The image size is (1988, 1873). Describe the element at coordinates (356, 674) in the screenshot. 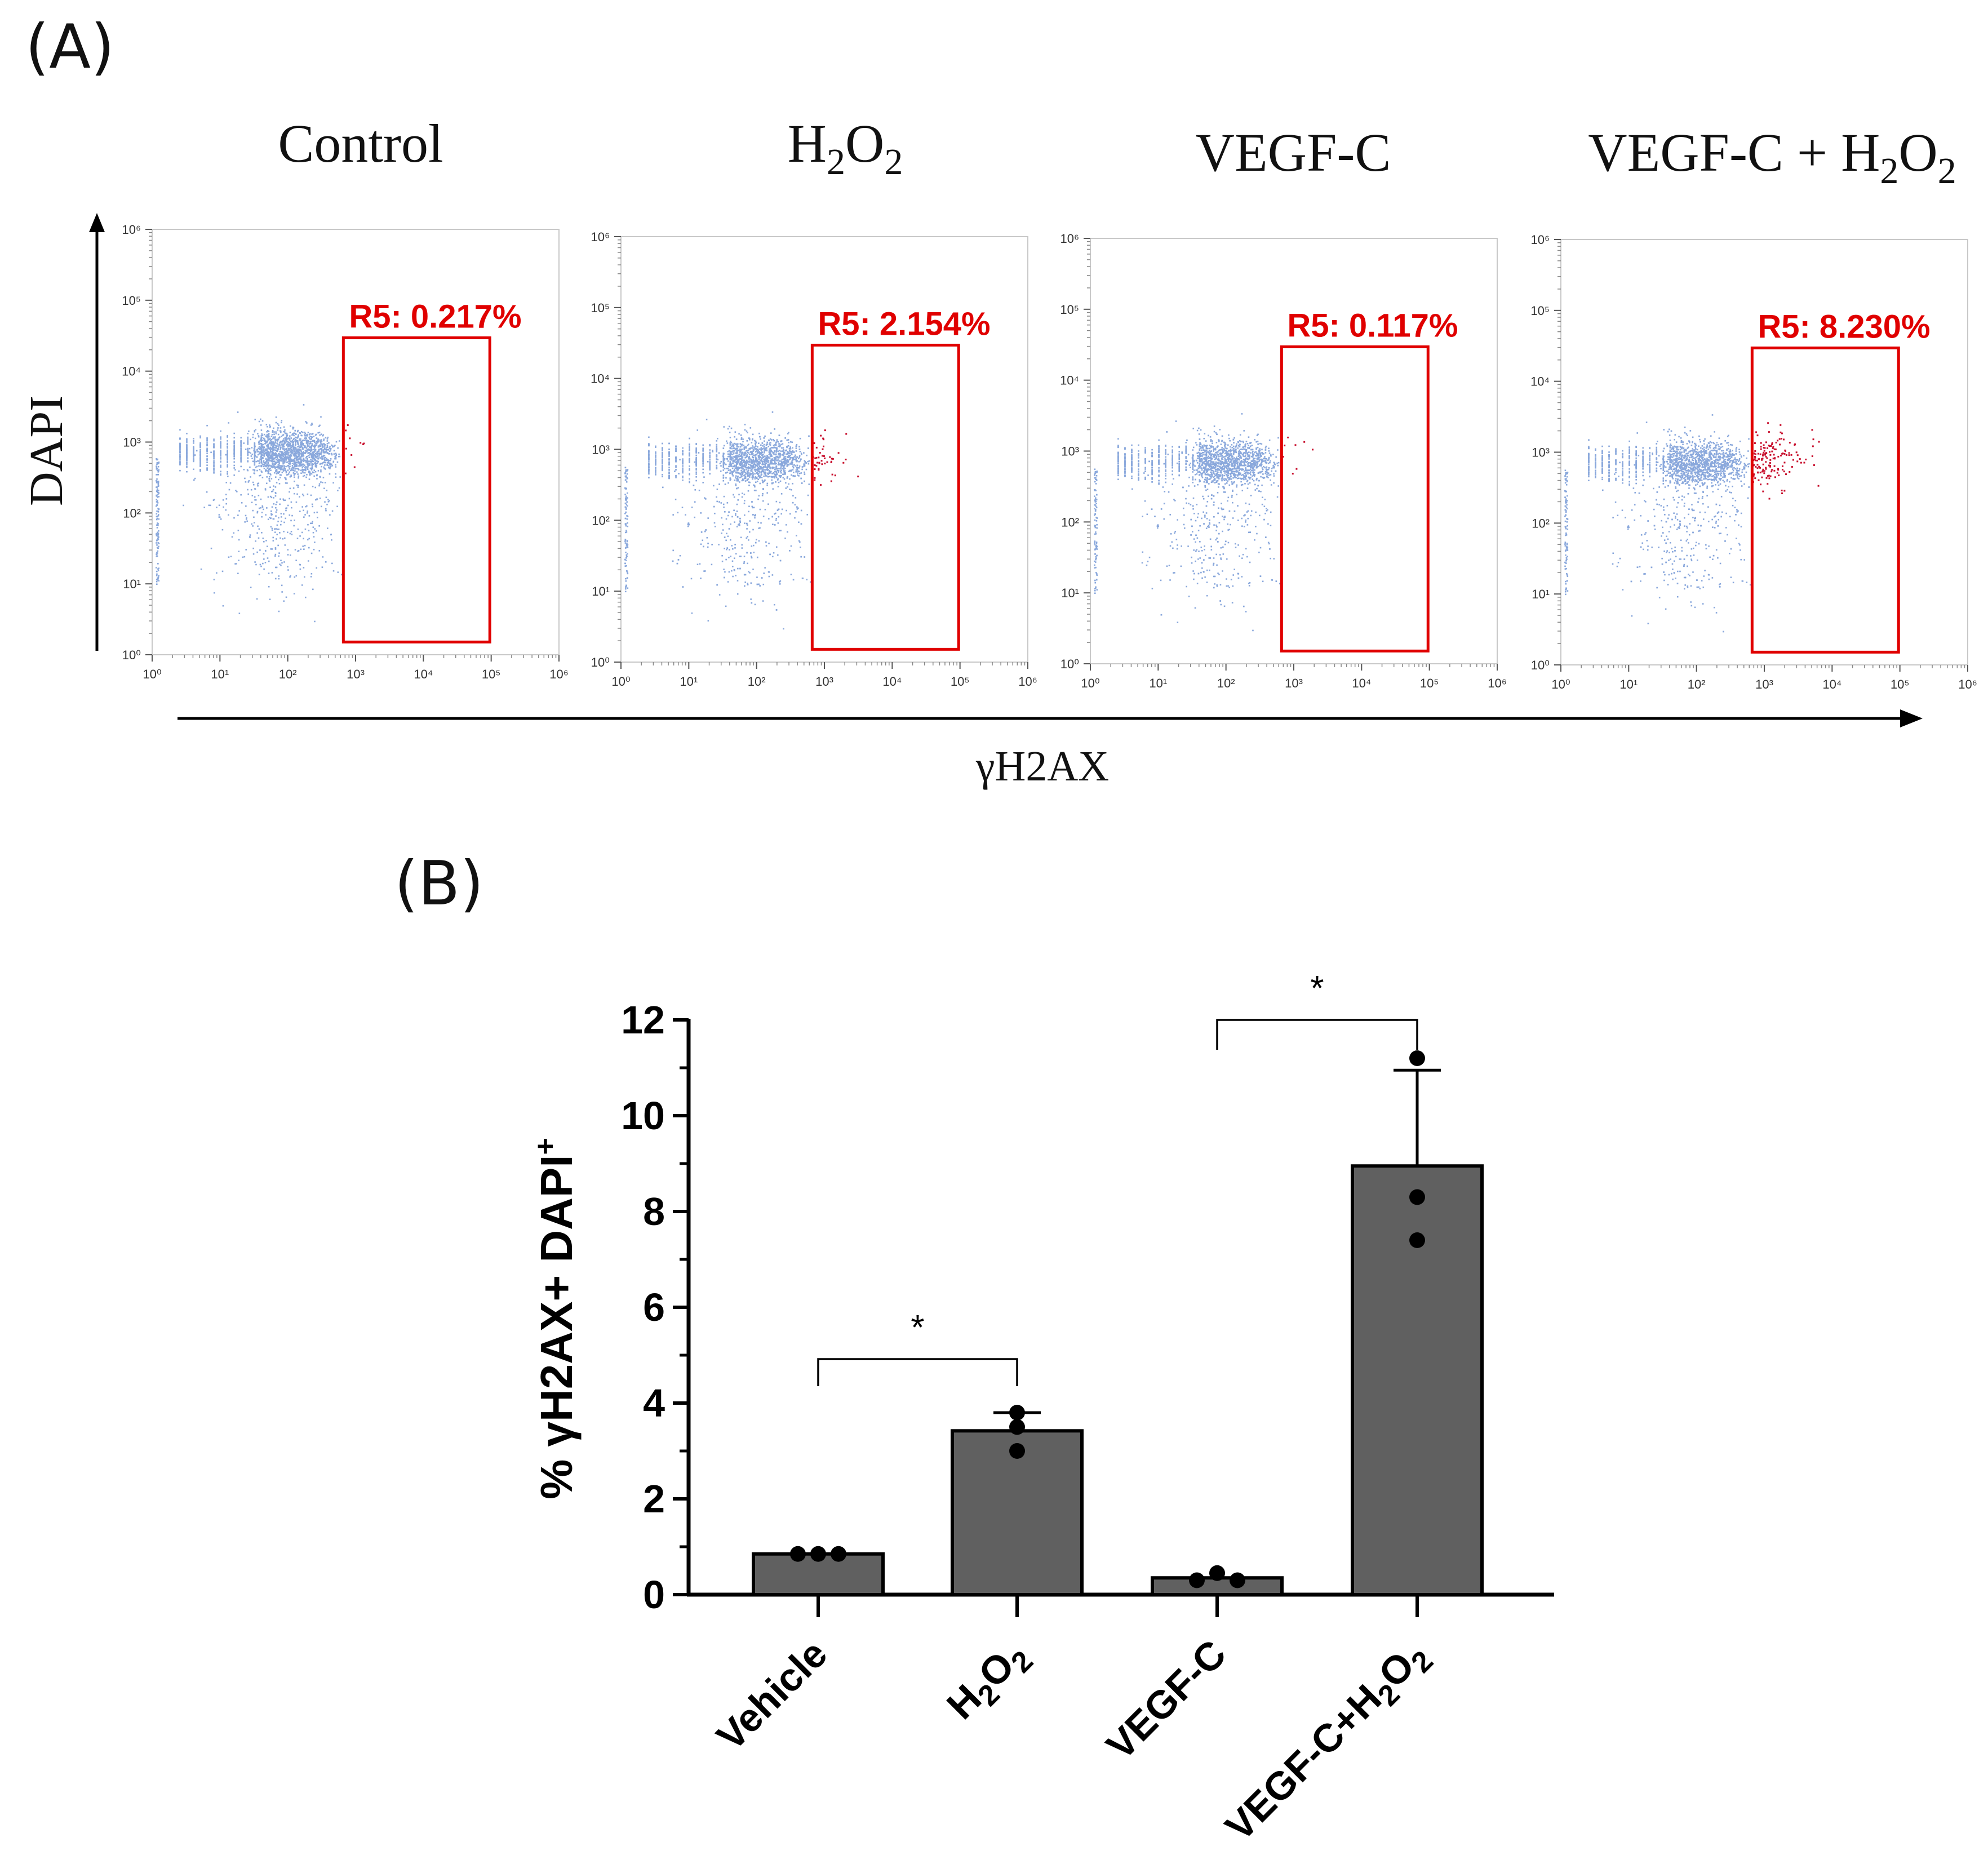

I see `x-tick-label: 10³` at that location.